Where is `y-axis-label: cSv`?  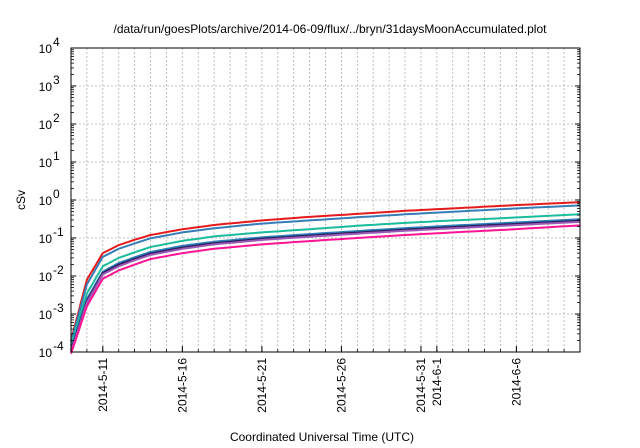 y-axis-label: cSv is located at coordinates (21, 200).